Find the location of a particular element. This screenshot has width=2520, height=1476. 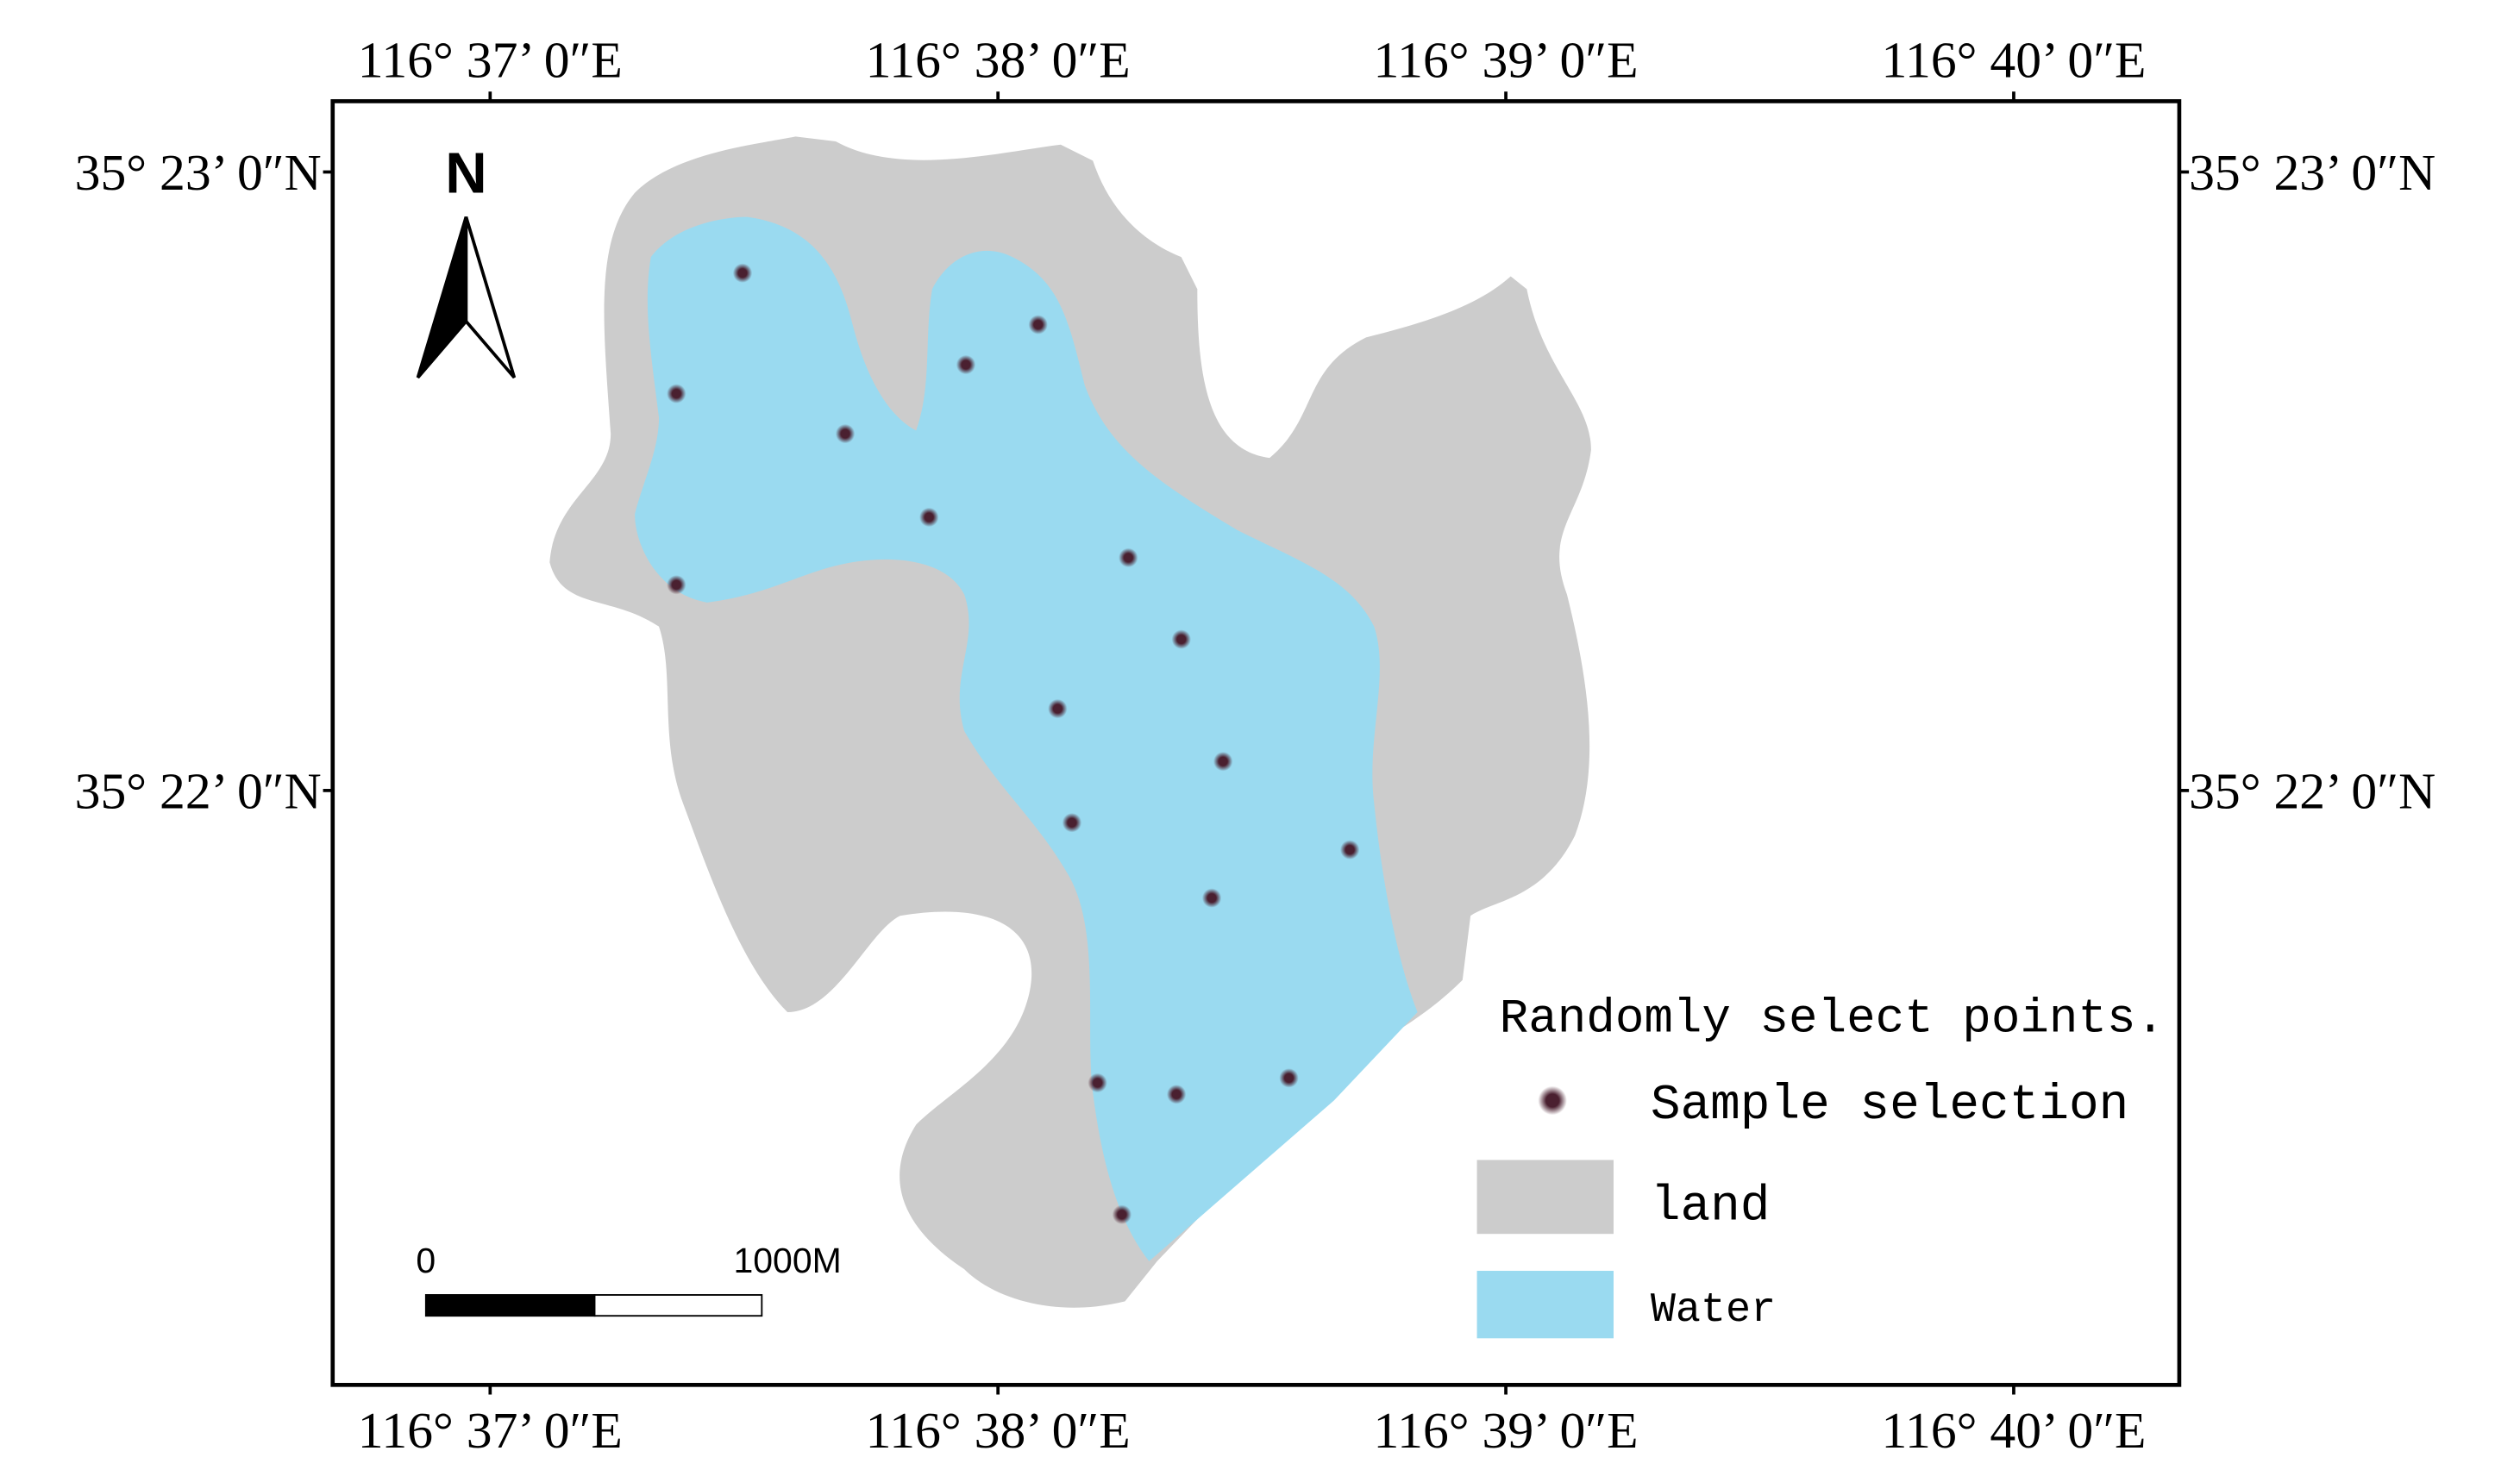

scale-label: 1000M is located at coordinates (787, 1261).